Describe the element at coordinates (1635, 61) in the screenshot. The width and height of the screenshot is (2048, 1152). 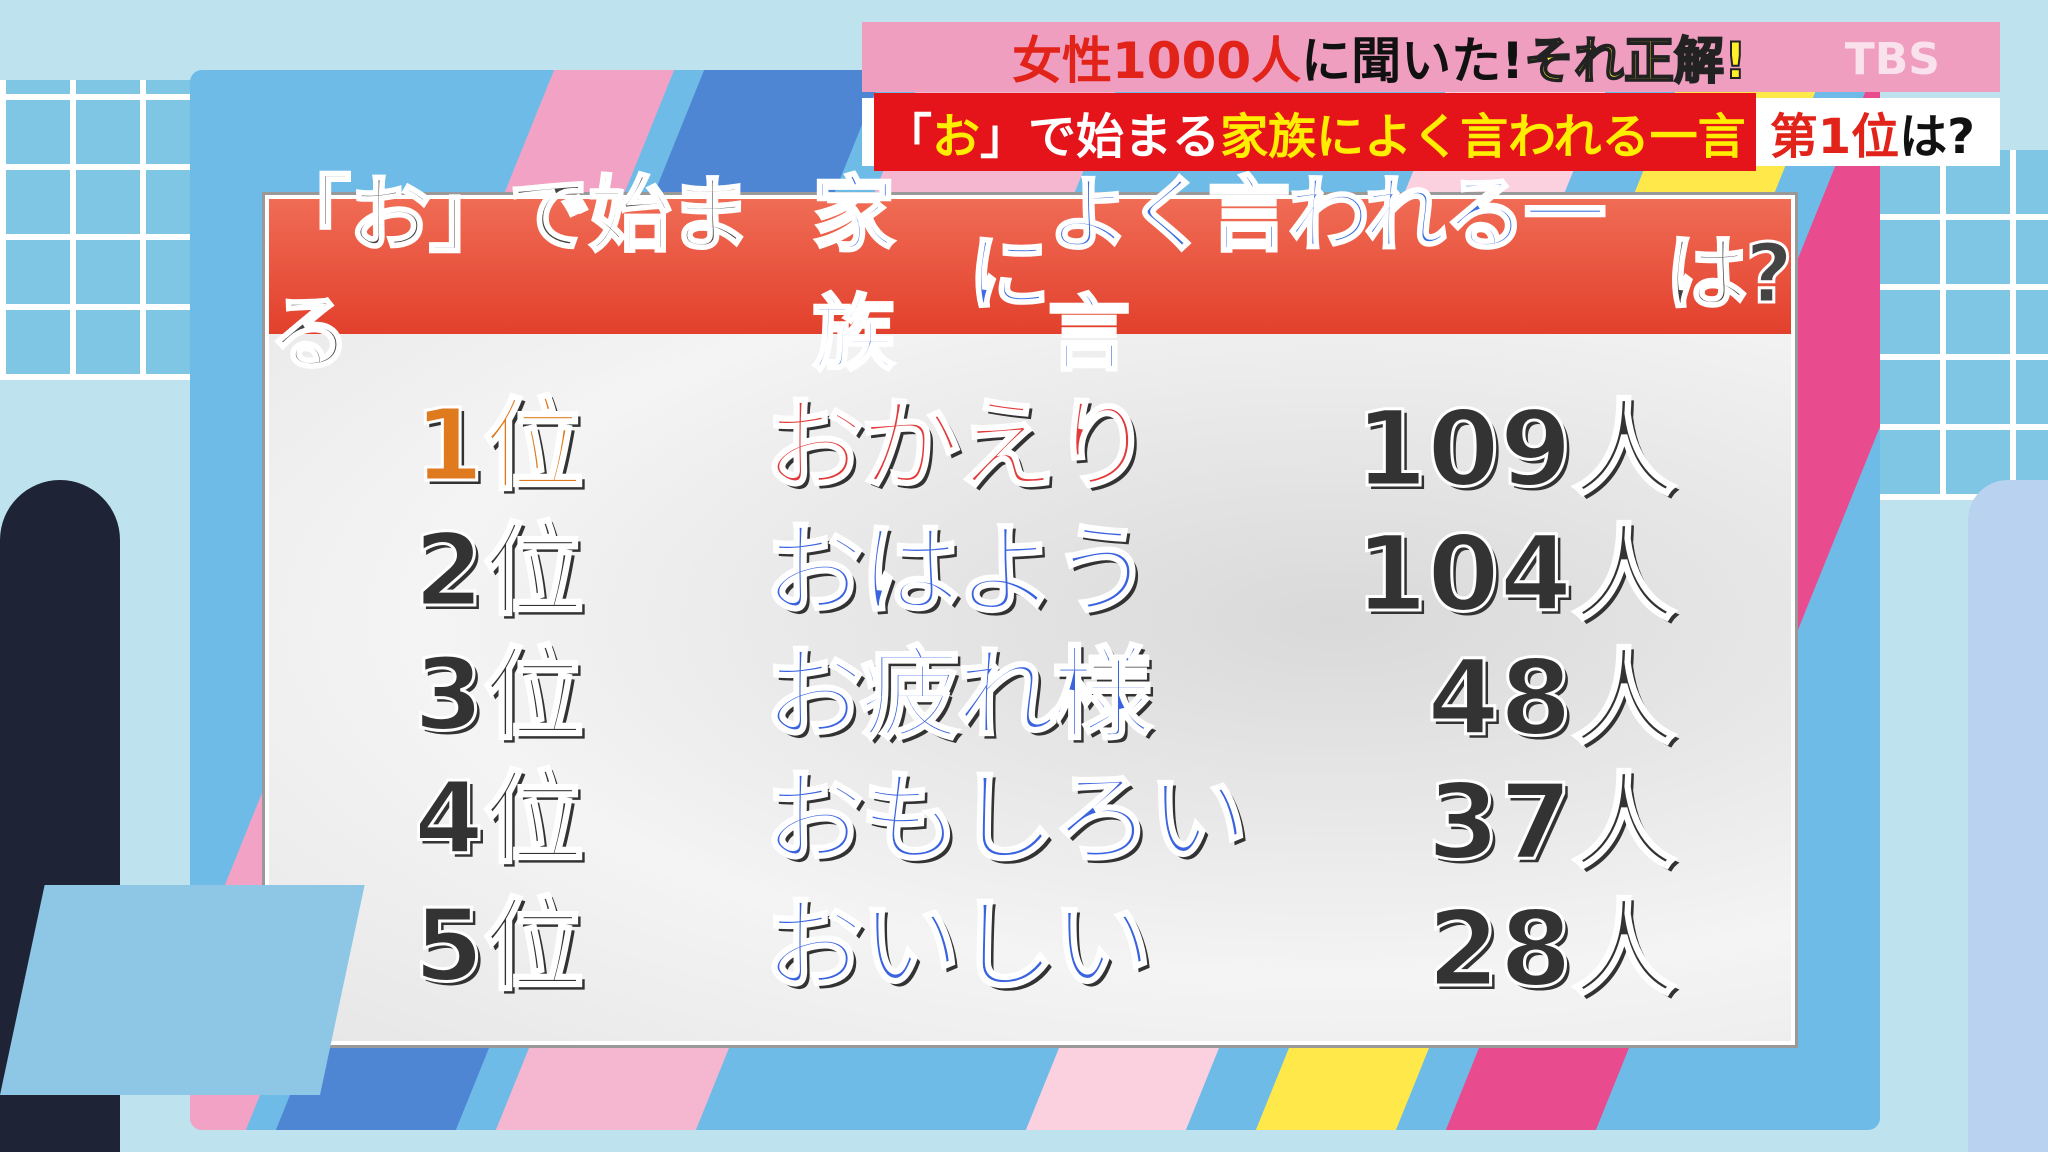
I see `caption-text: それ正解!` at that location.